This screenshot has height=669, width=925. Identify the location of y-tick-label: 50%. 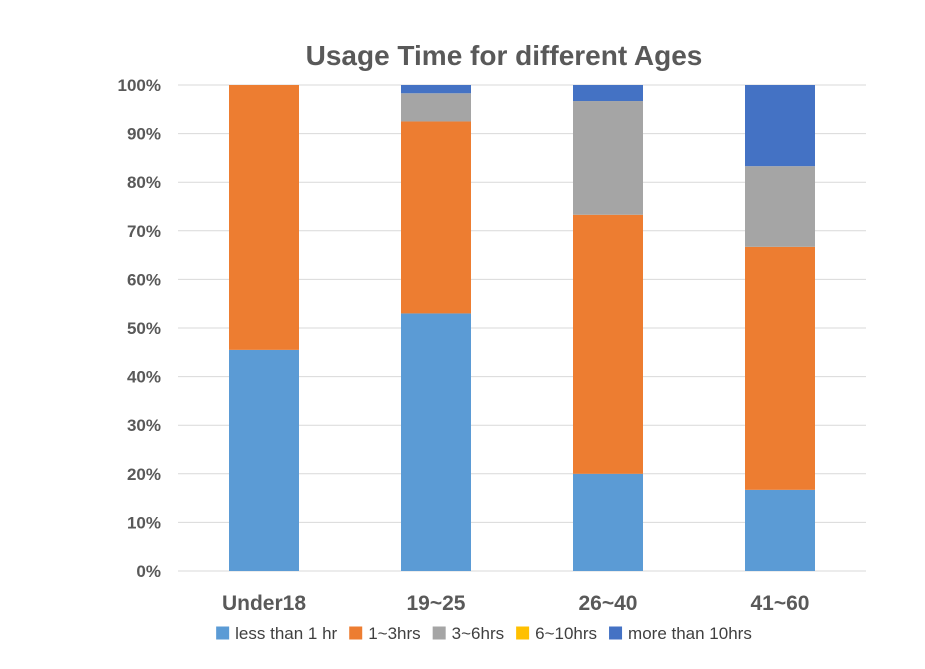
(144, 328).